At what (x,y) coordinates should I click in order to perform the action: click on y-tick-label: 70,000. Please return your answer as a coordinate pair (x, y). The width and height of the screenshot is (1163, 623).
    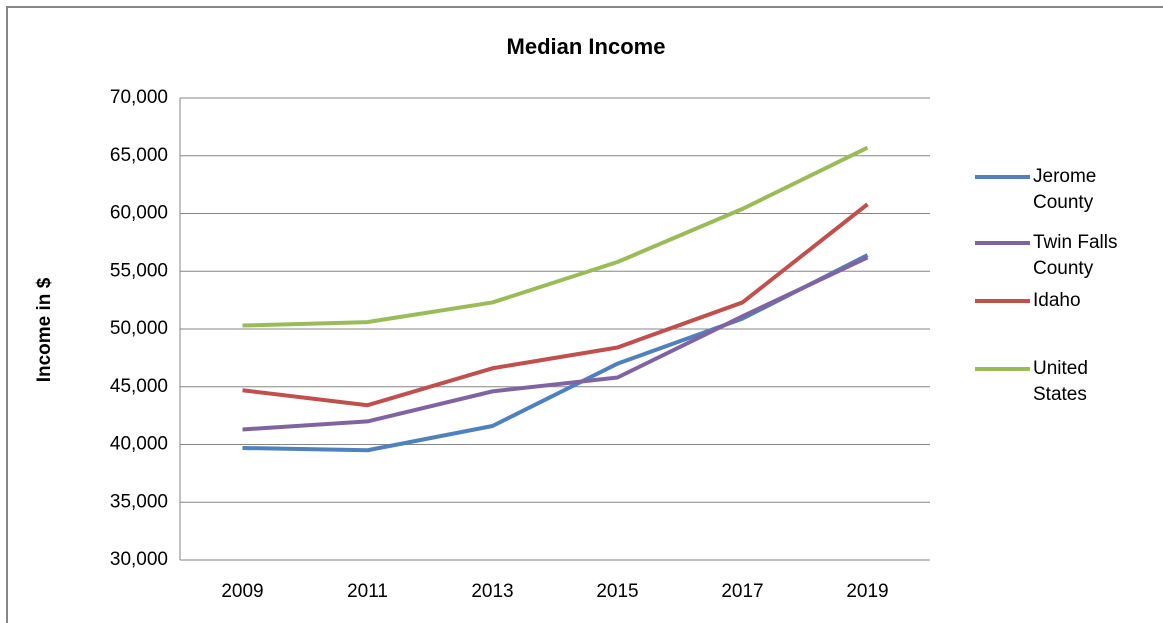
    Looking at the image, I should click on (139, 97).